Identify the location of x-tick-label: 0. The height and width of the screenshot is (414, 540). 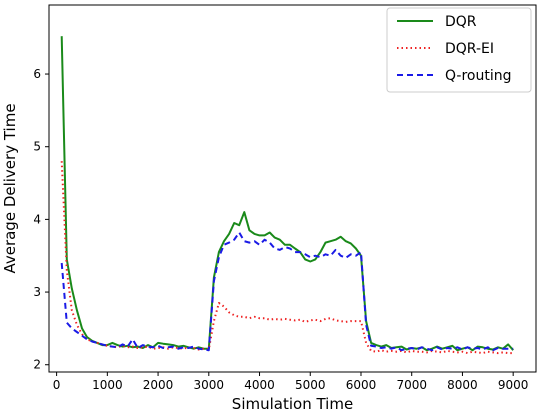
(57, 385).